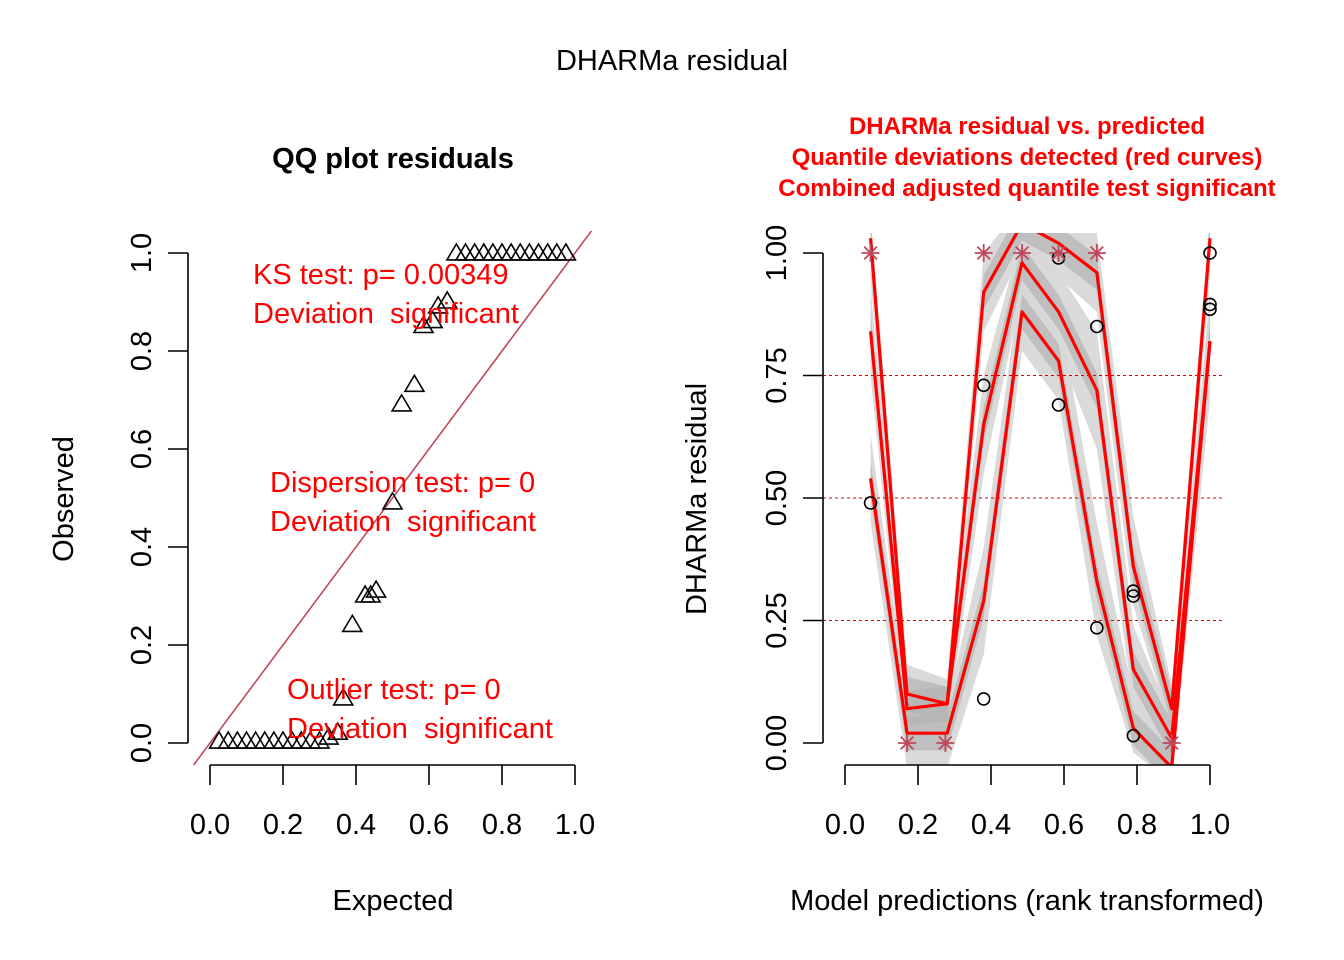 The image size is (1344, 960). I want to click on qq-x-label: Expected, so click(393, 901).